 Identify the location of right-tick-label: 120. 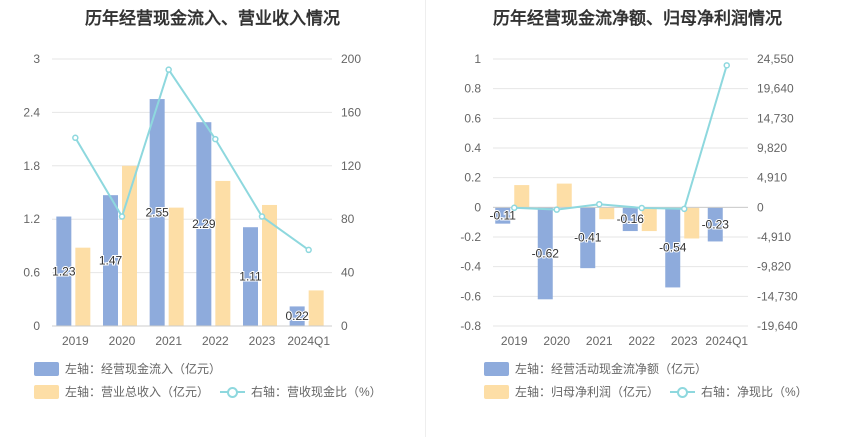
(351, 166).